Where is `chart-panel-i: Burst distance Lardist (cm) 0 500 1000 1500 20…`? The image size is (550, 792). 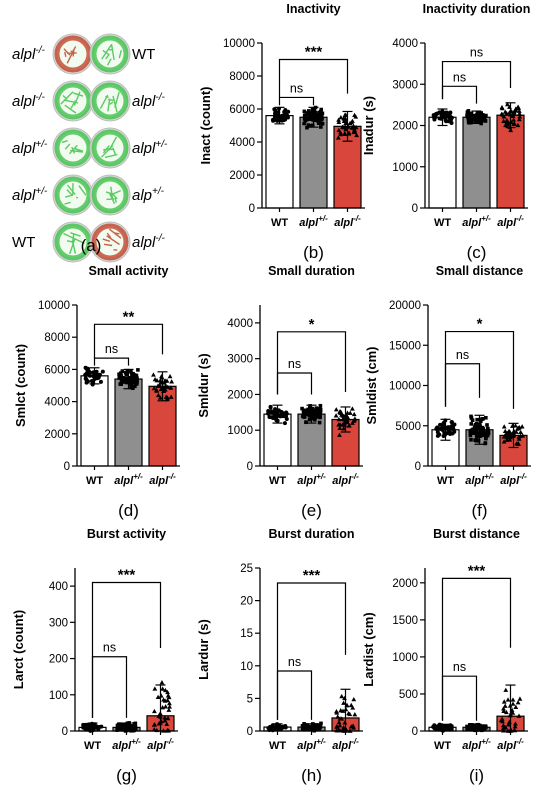
chart-panel-i: Burst distance Lardist (cm) 0 500 1000 1500 20… is located at coordinates (444, 656).